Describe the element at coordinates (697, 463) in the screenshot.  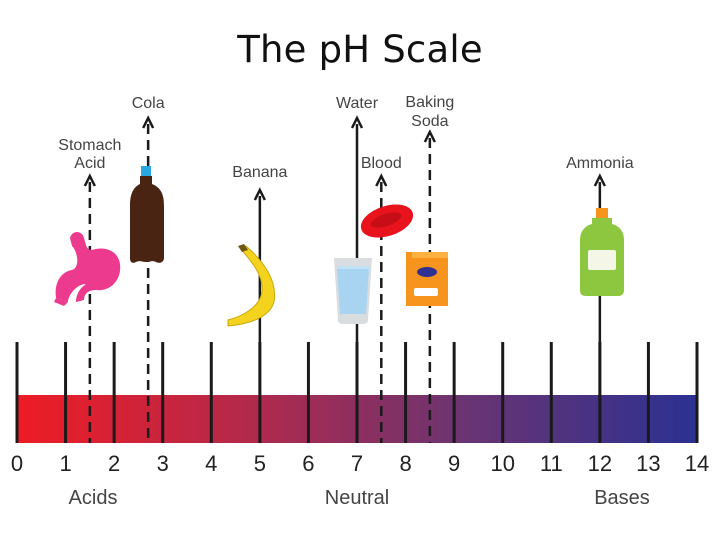
I see `tick-label: 14` at that location.